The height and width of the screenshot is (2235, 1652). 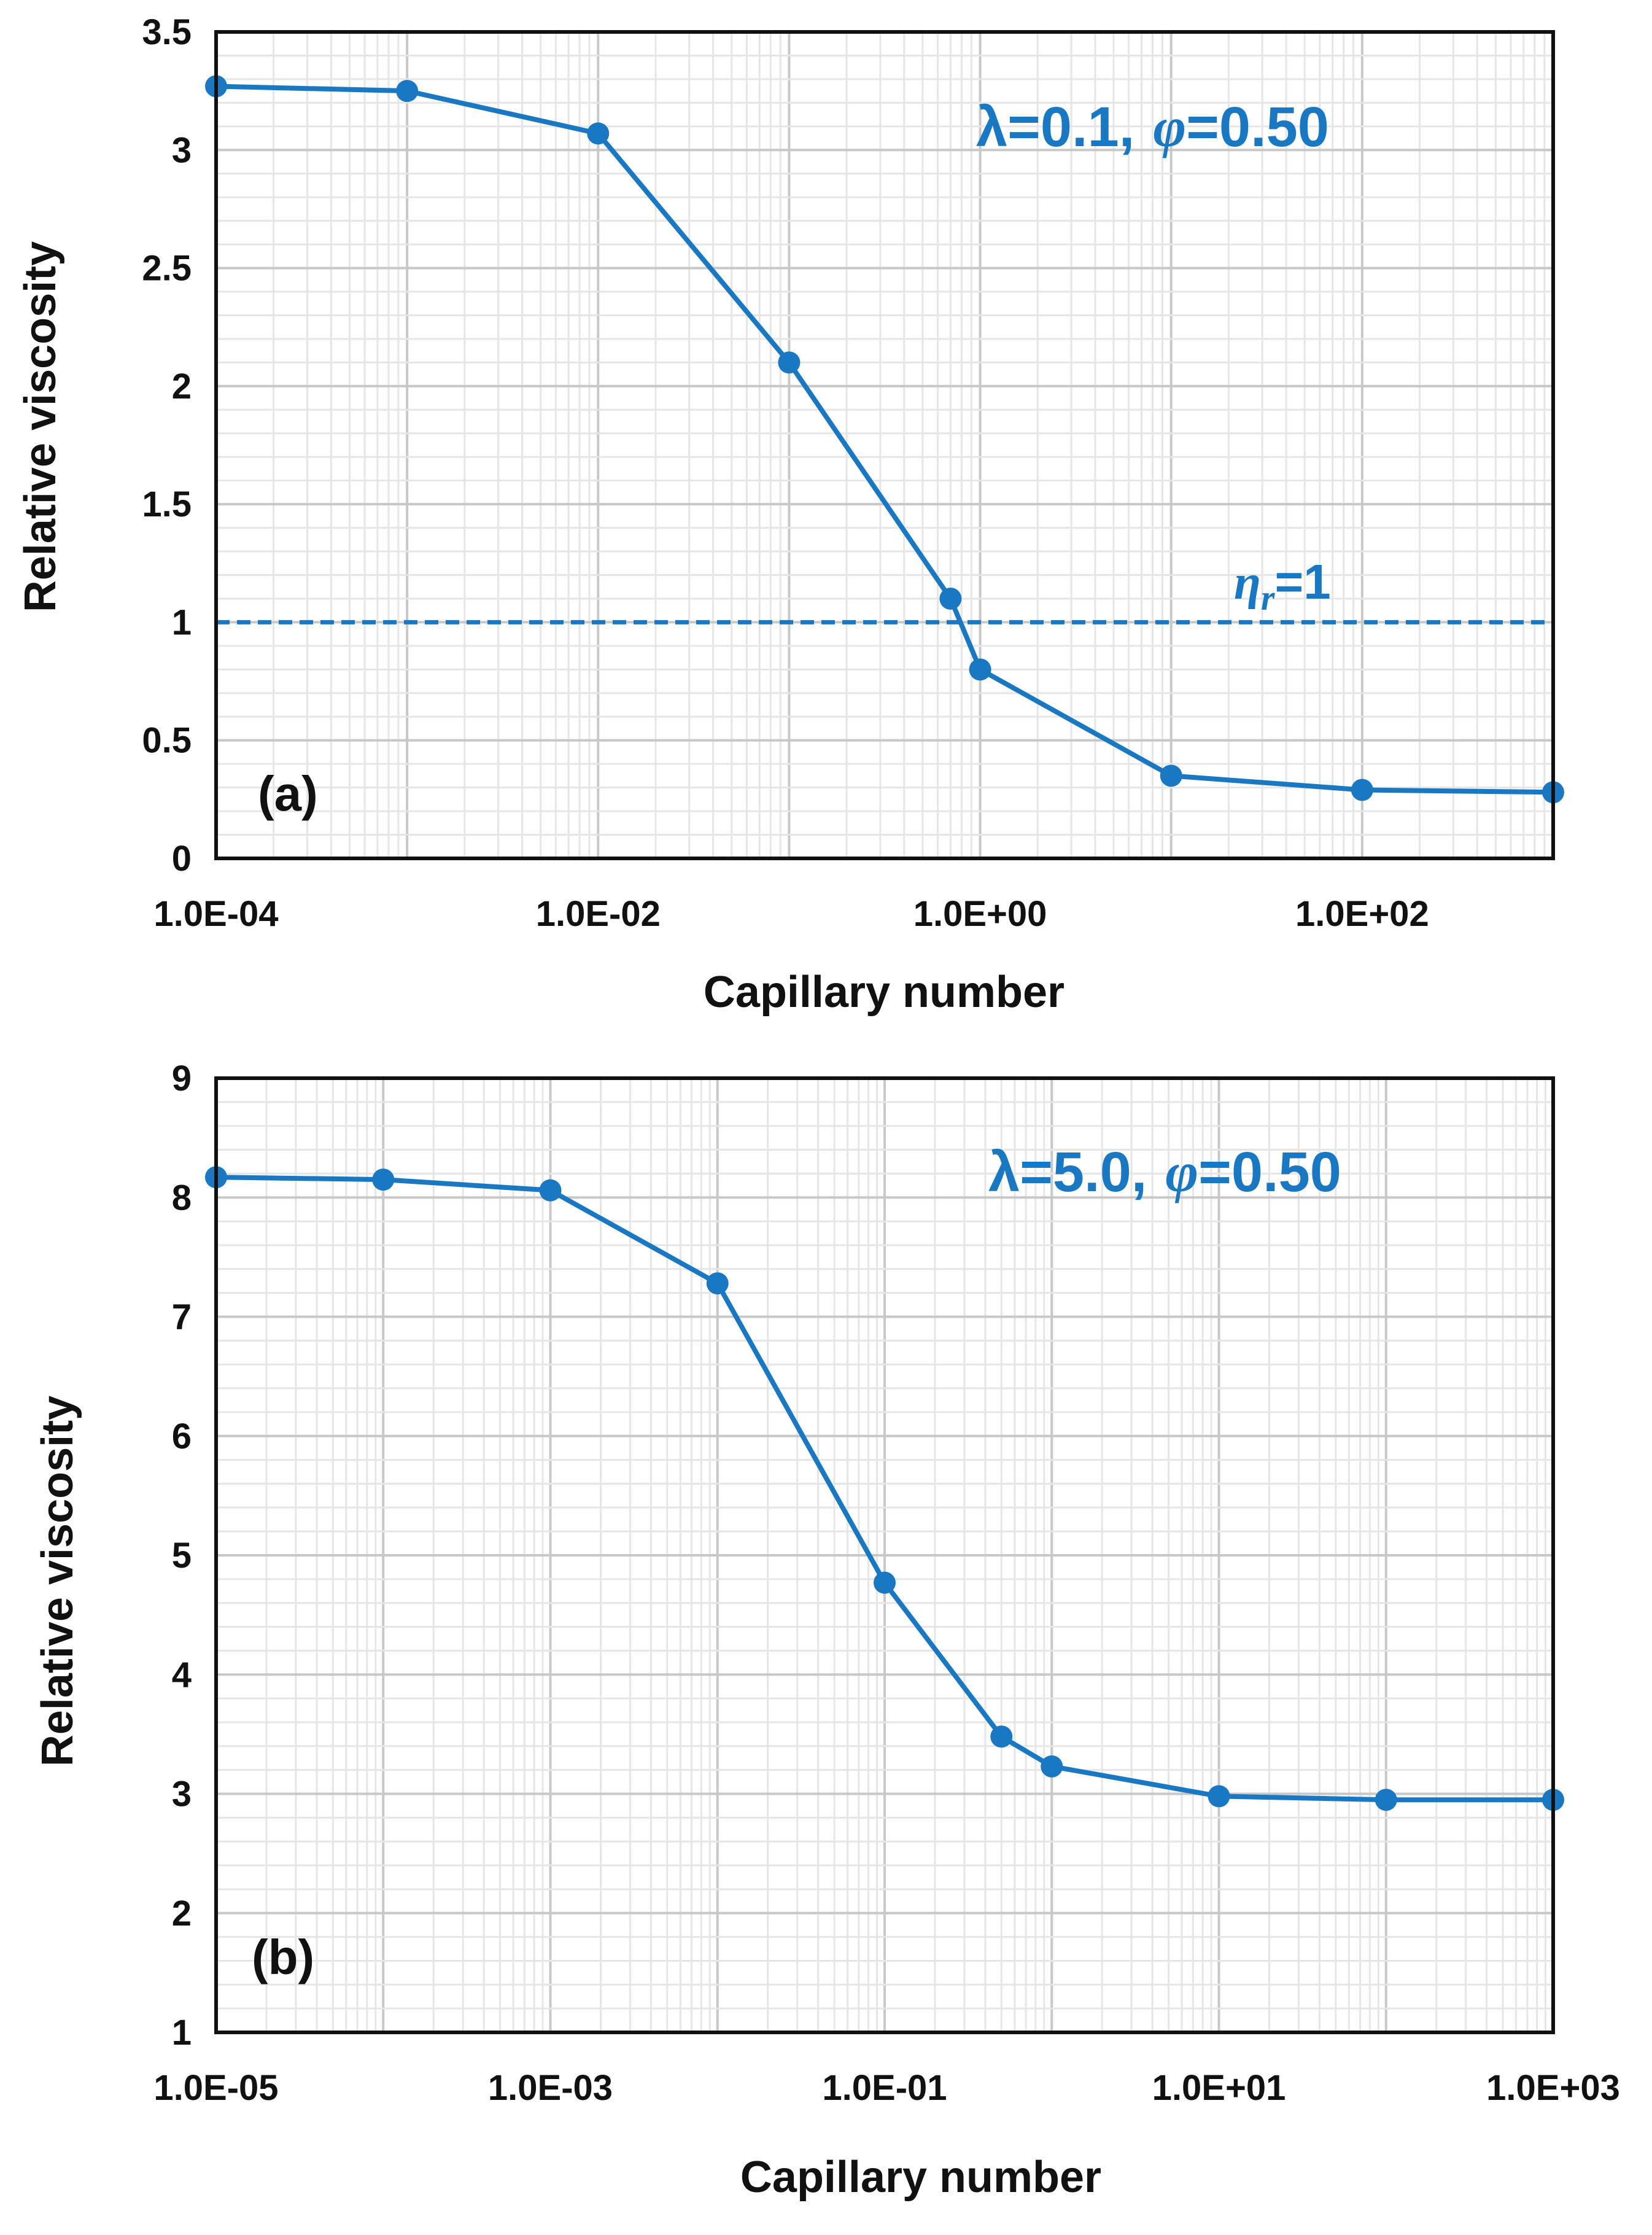 I want to click on chart-b-y-tick-label: 6, so click(x=182, y=1436).